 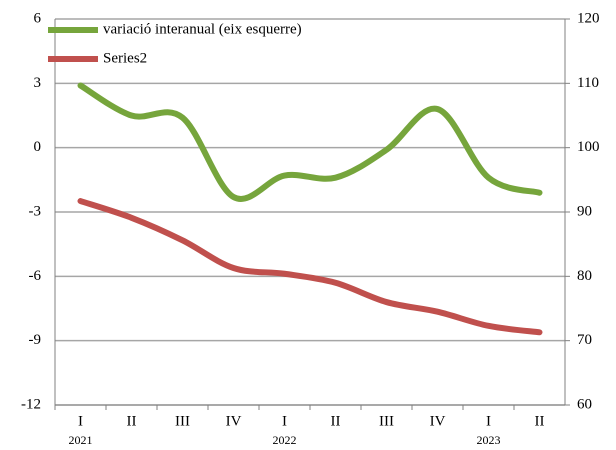 I want to click on y-tick-label: -9, so click(x=35, y=340).